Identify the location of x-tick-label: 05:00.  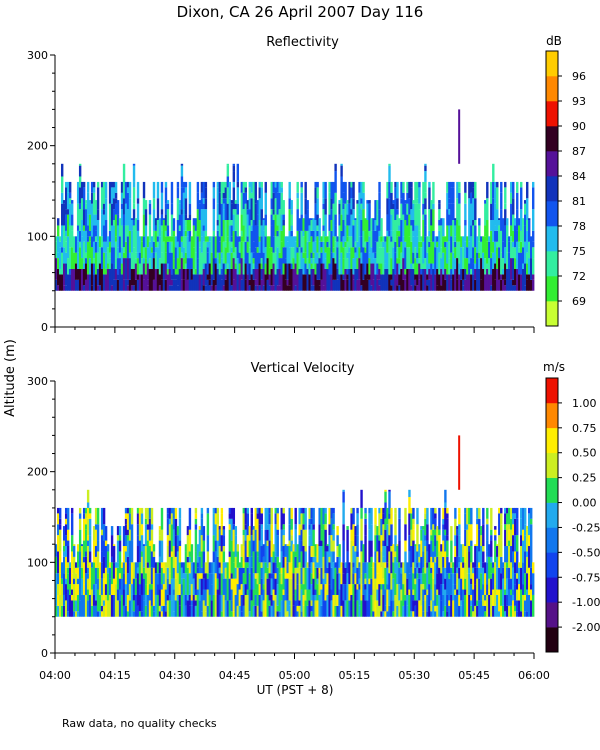
(295, 675).